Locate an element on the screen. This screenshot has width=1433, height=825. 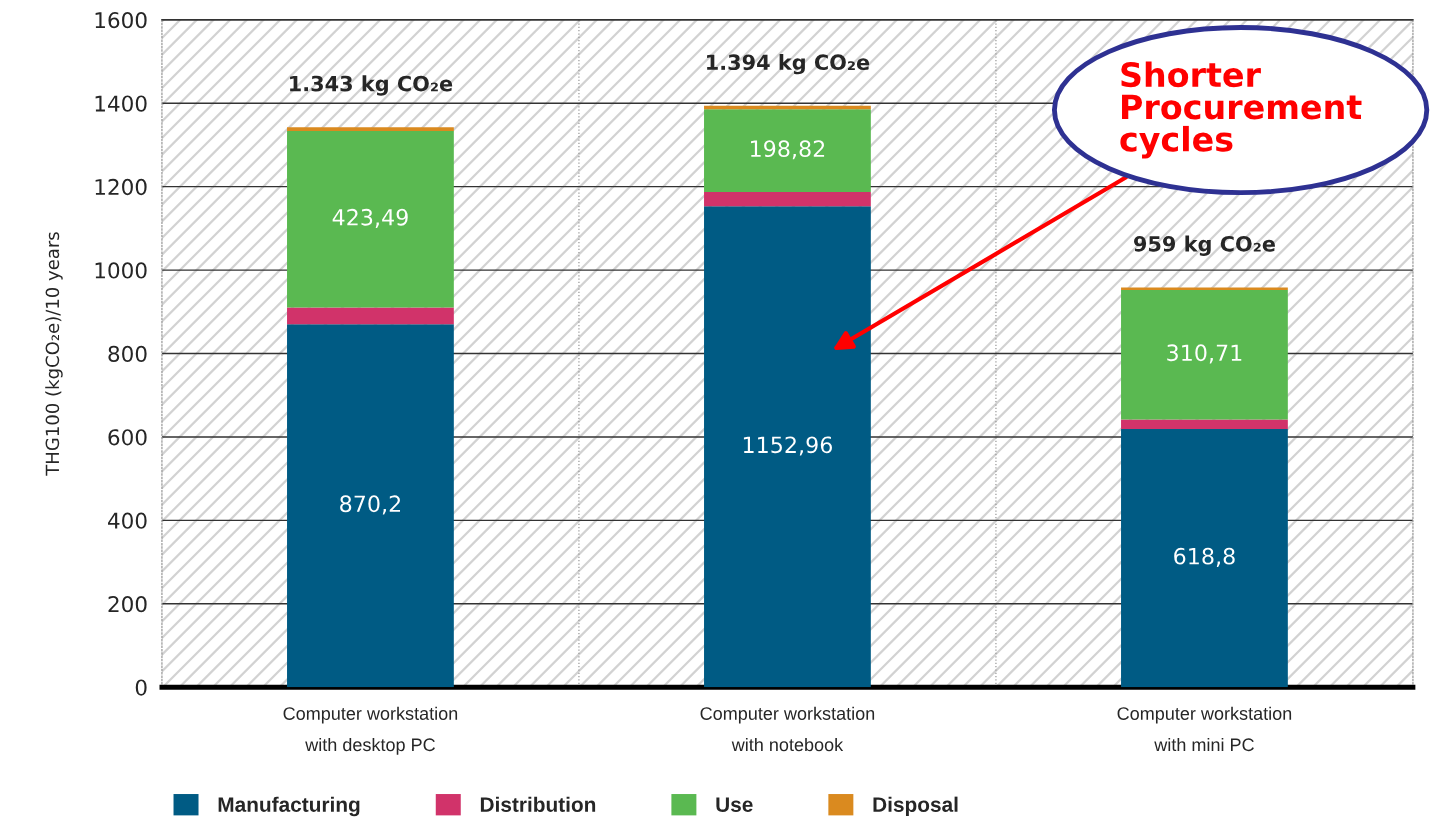
data-label: 423,49 is located at coordinates (370, 218).